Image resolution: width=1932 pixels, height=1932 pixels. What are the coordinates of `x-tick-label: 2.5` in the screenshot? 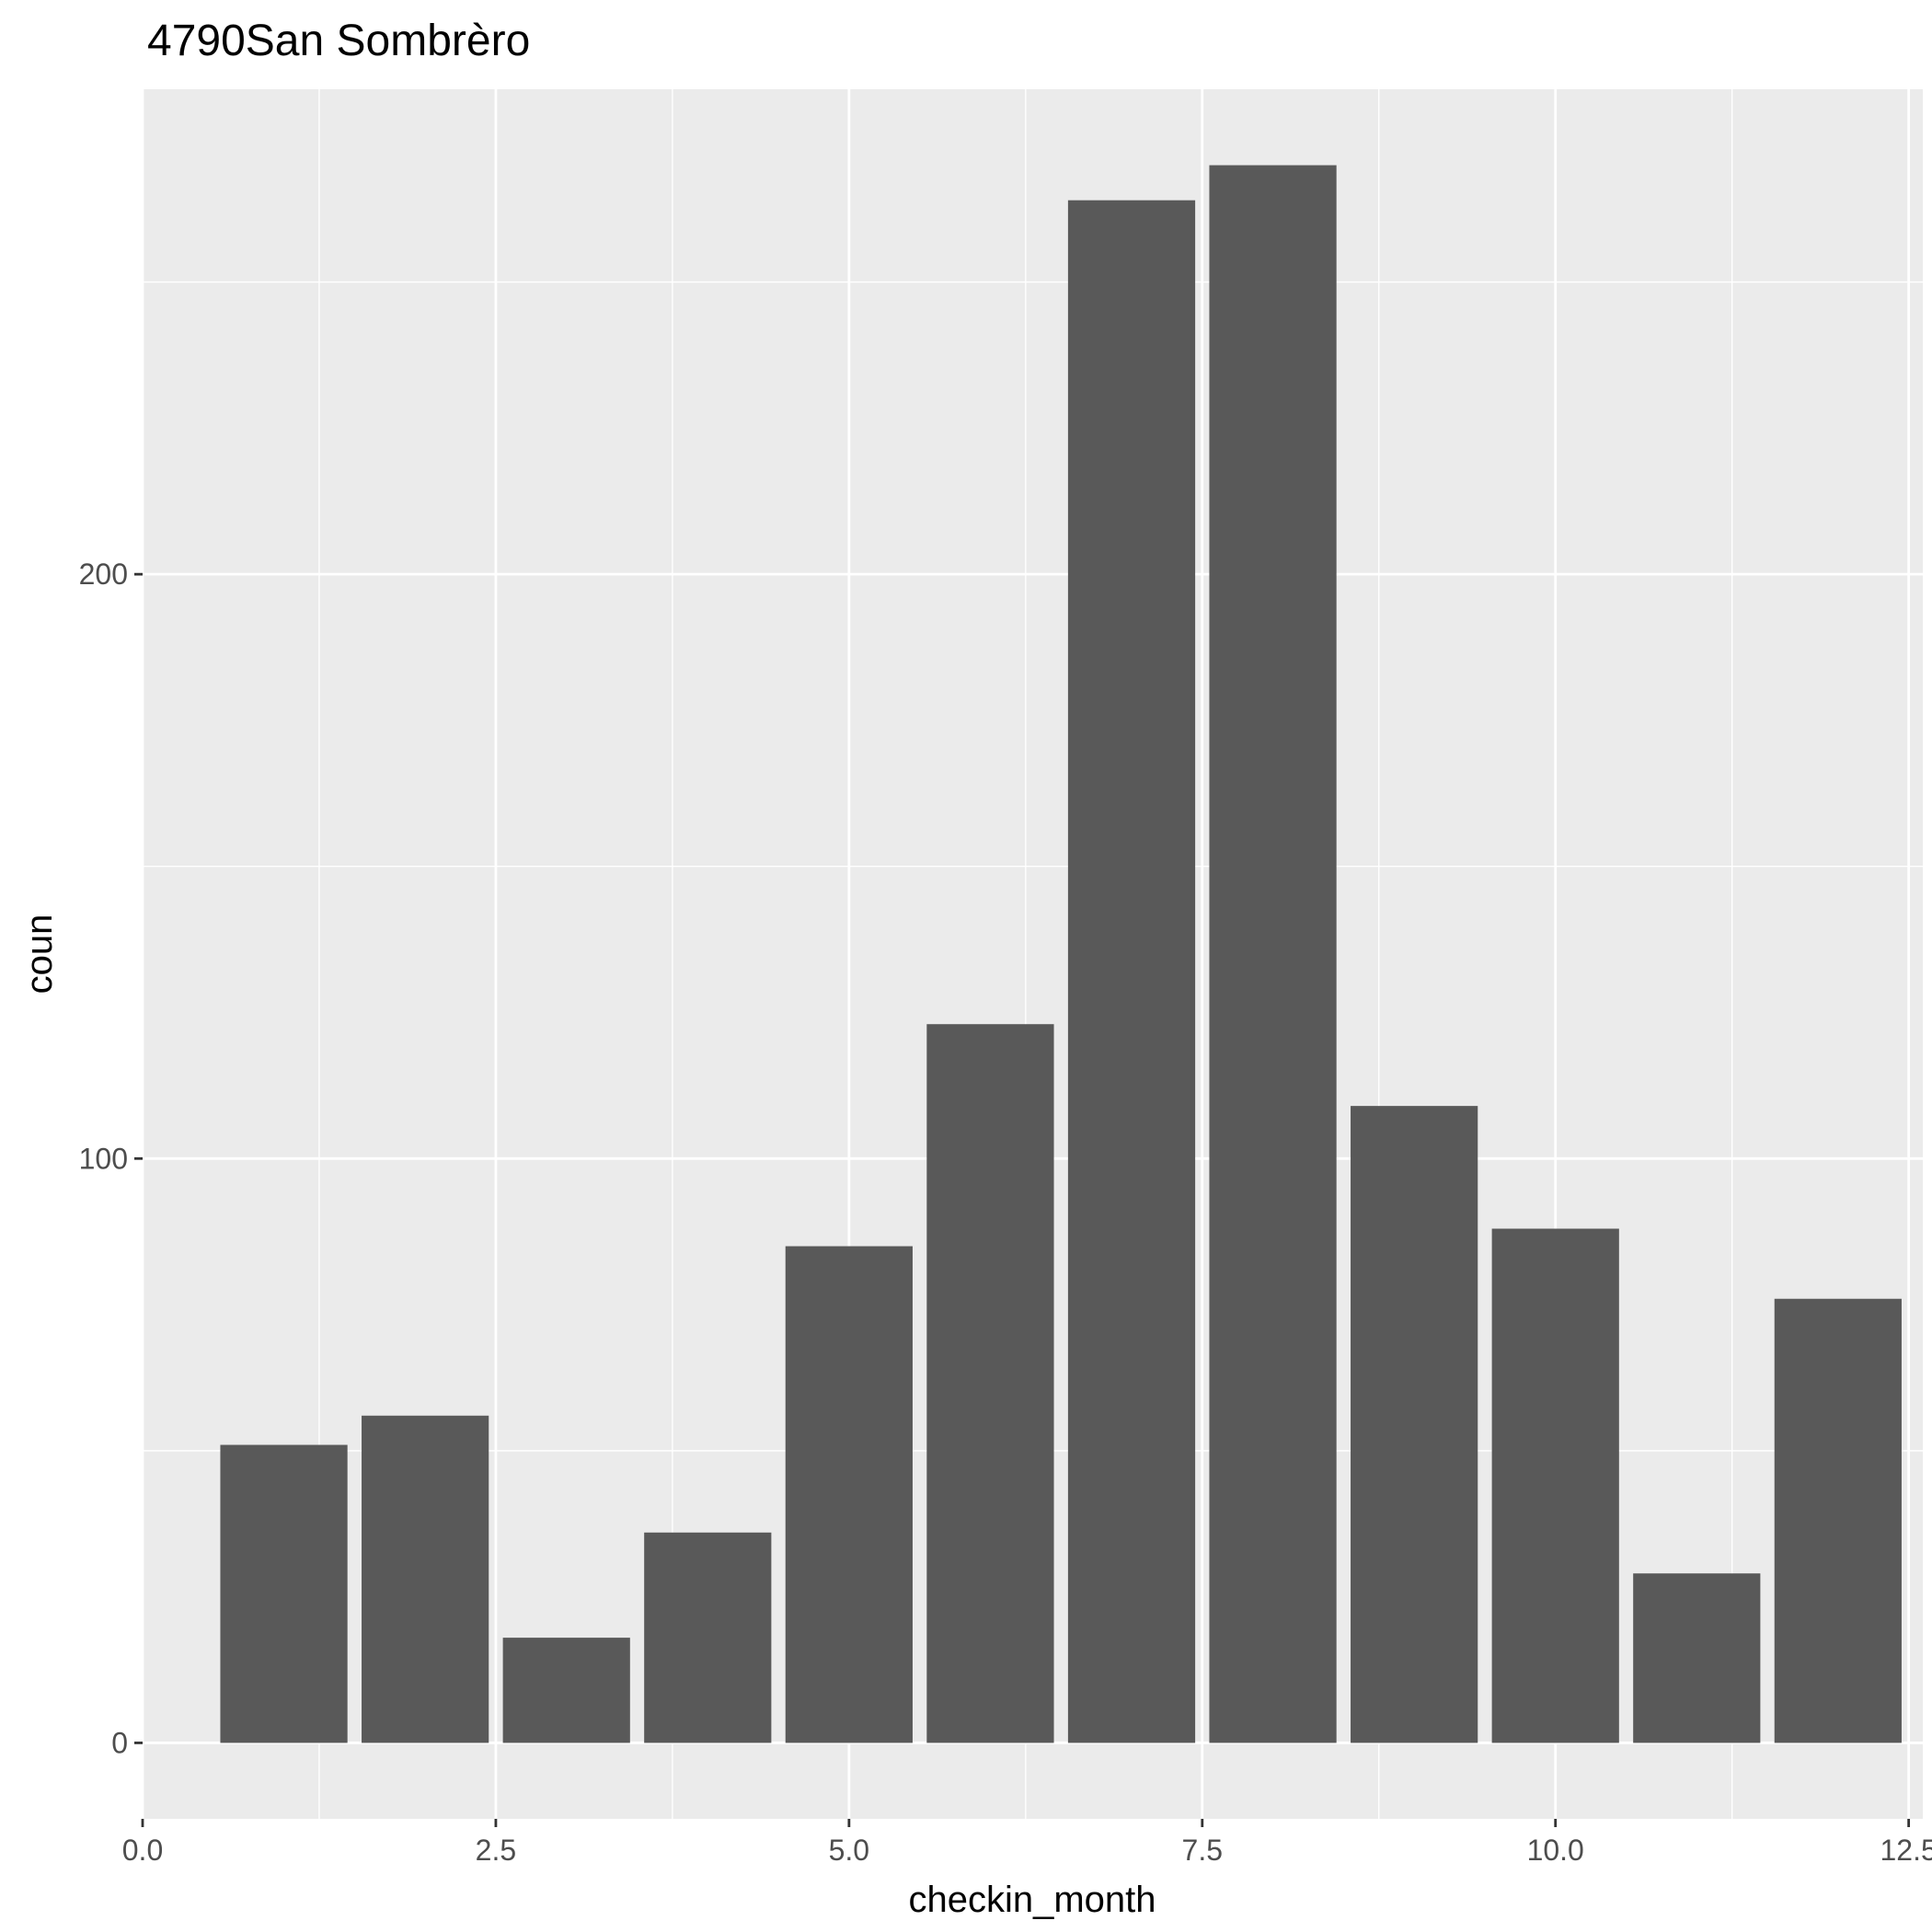 It's located at (496, 1850).